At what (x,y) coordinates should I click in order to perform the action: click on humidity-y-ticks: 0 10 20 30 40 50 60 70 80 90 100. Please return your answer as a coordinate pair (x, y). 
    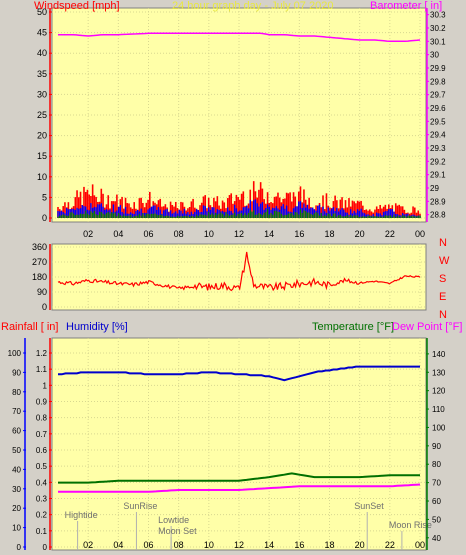
    Looking at the image, I should click on (17, 445).